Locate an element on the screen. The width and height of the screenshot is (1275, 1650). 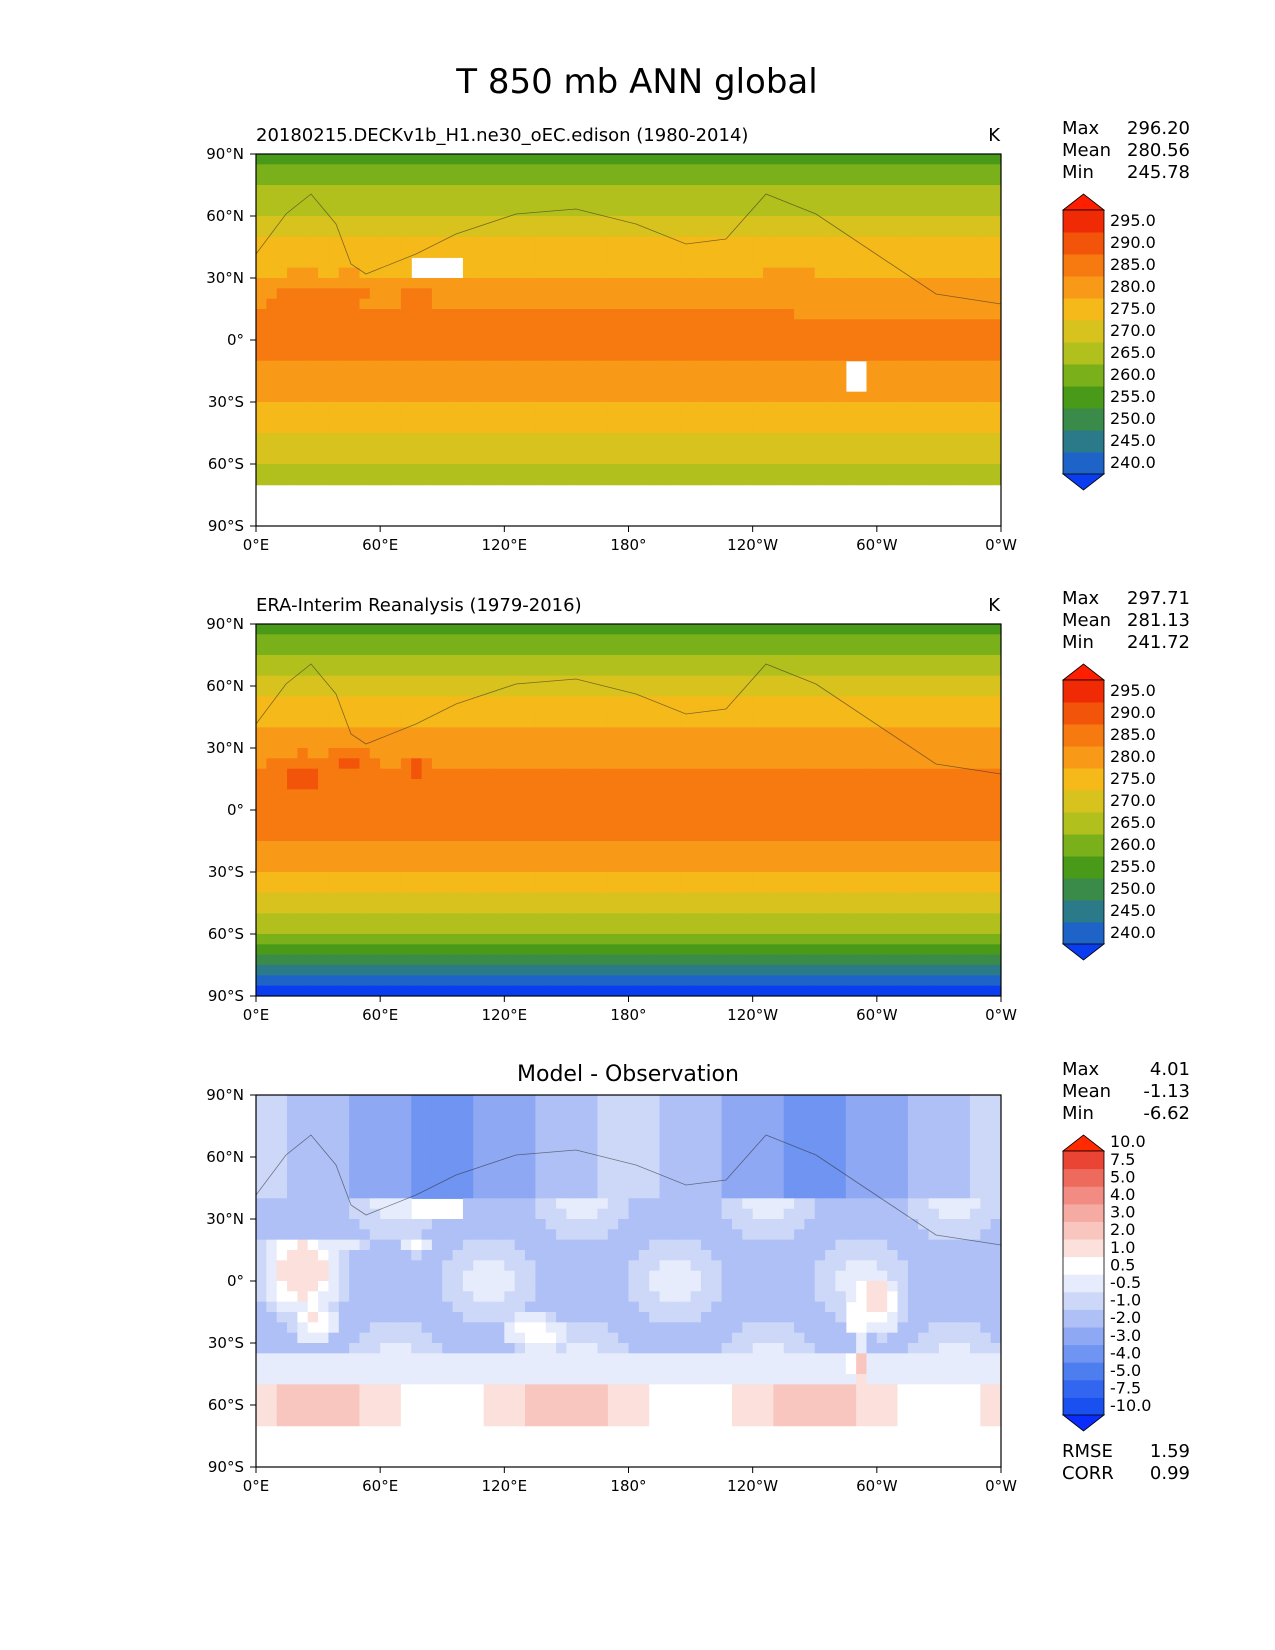
colorbar-label: 285.0 is located at coordinates (1133, 264).